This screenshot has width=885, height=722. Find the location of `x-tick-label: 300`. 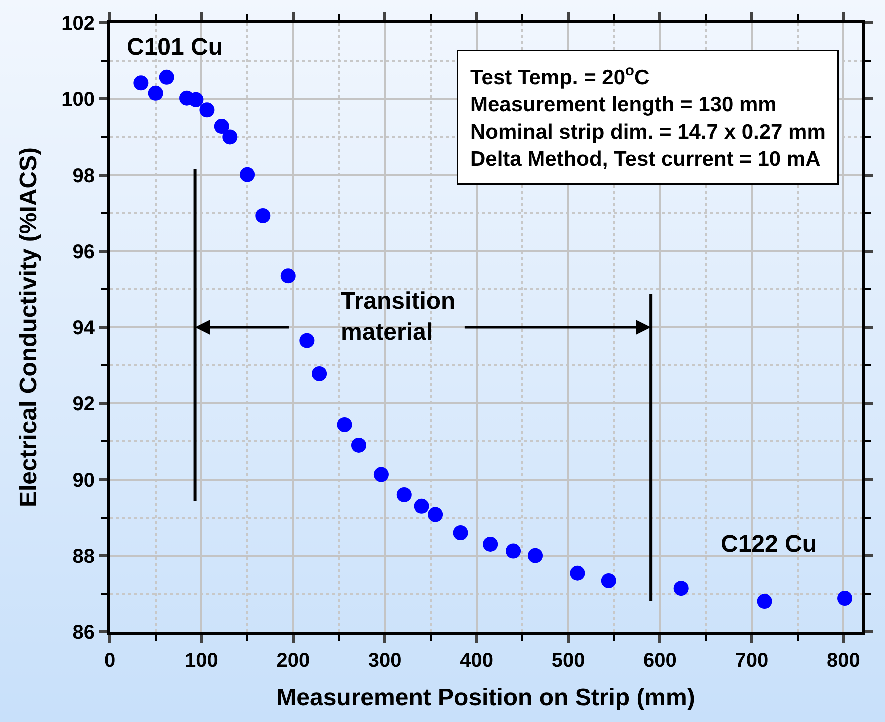

x-tick-label: 300 is located at coordinates (385, 661).